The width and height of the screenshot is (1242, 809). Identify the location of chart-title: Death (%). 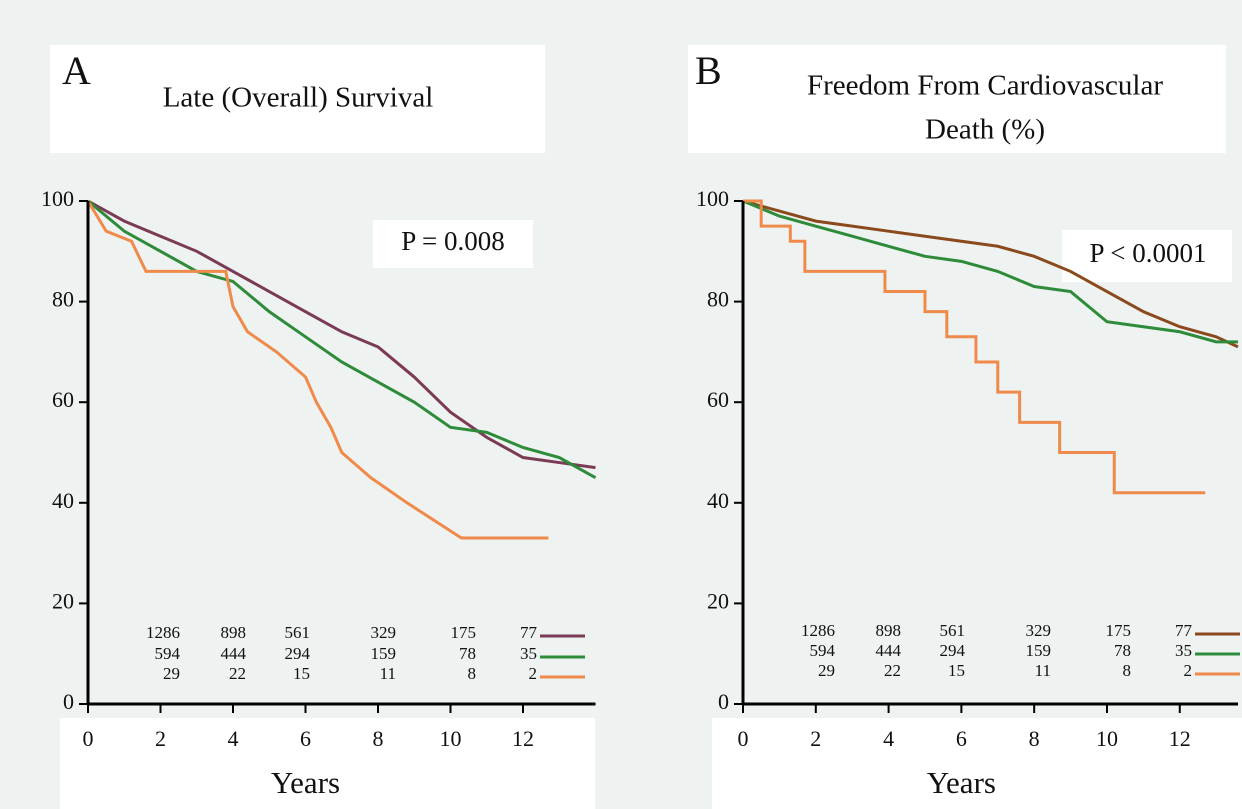
(985, 130).